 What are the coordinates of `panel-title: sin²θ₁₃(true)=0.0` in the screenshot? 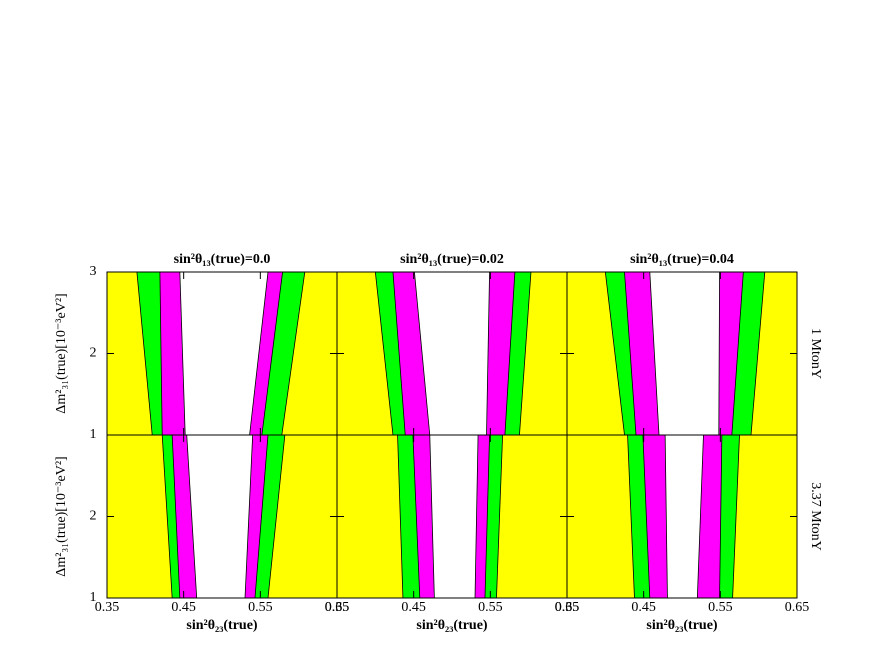 It's located at (222, 259).